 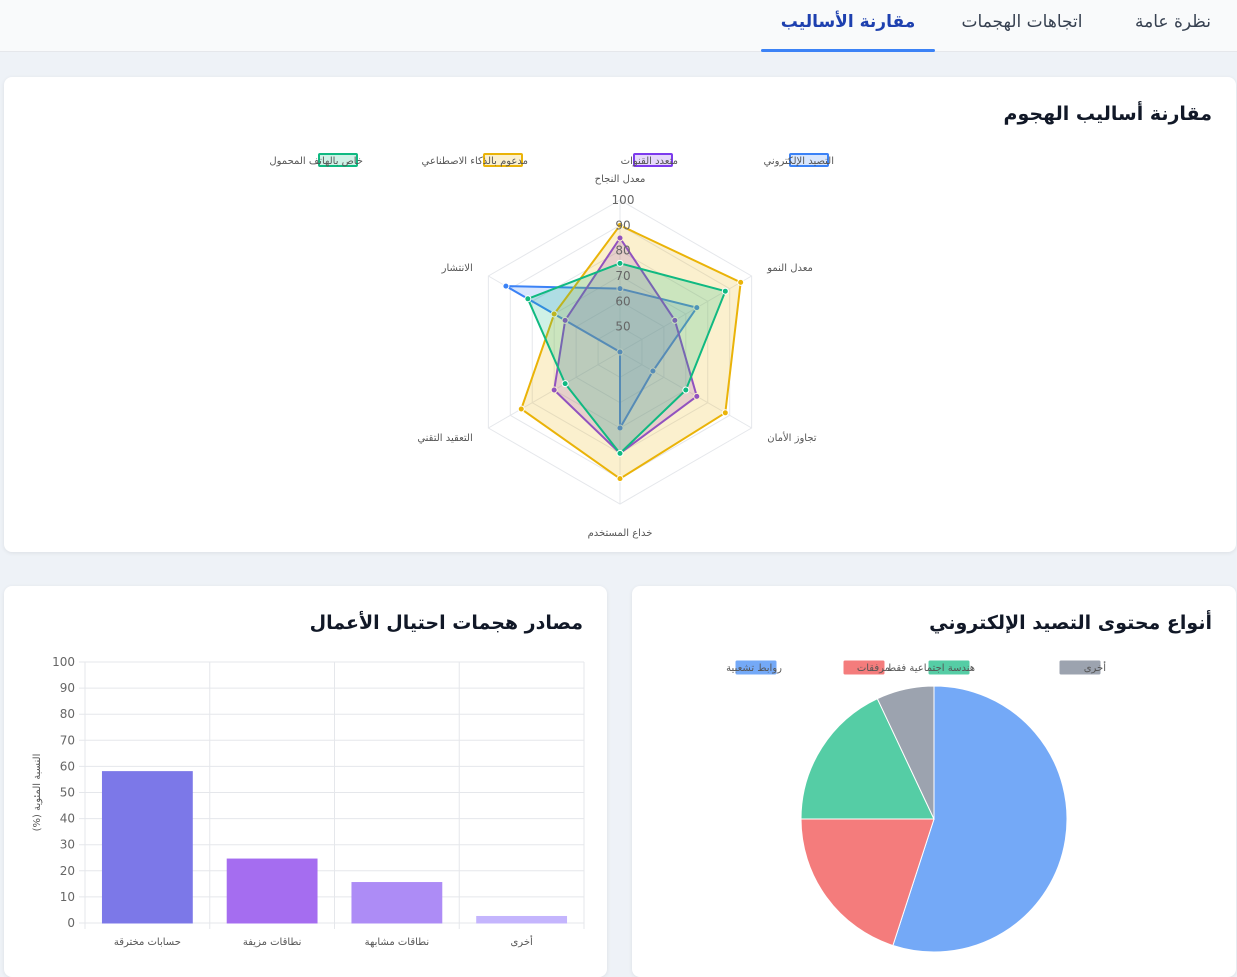 I want to click on radar-tick-label: 90, so click(x=622, y=225).